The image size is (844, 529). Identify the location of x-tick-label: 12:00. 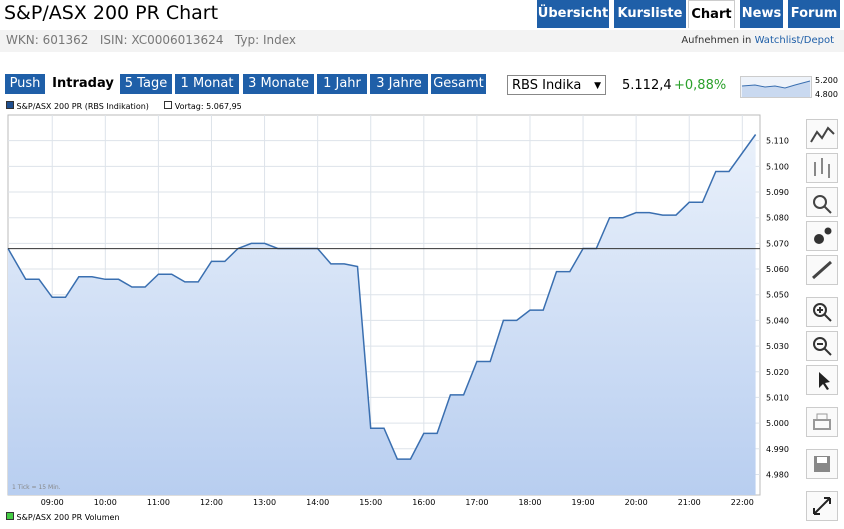
(211, 502).